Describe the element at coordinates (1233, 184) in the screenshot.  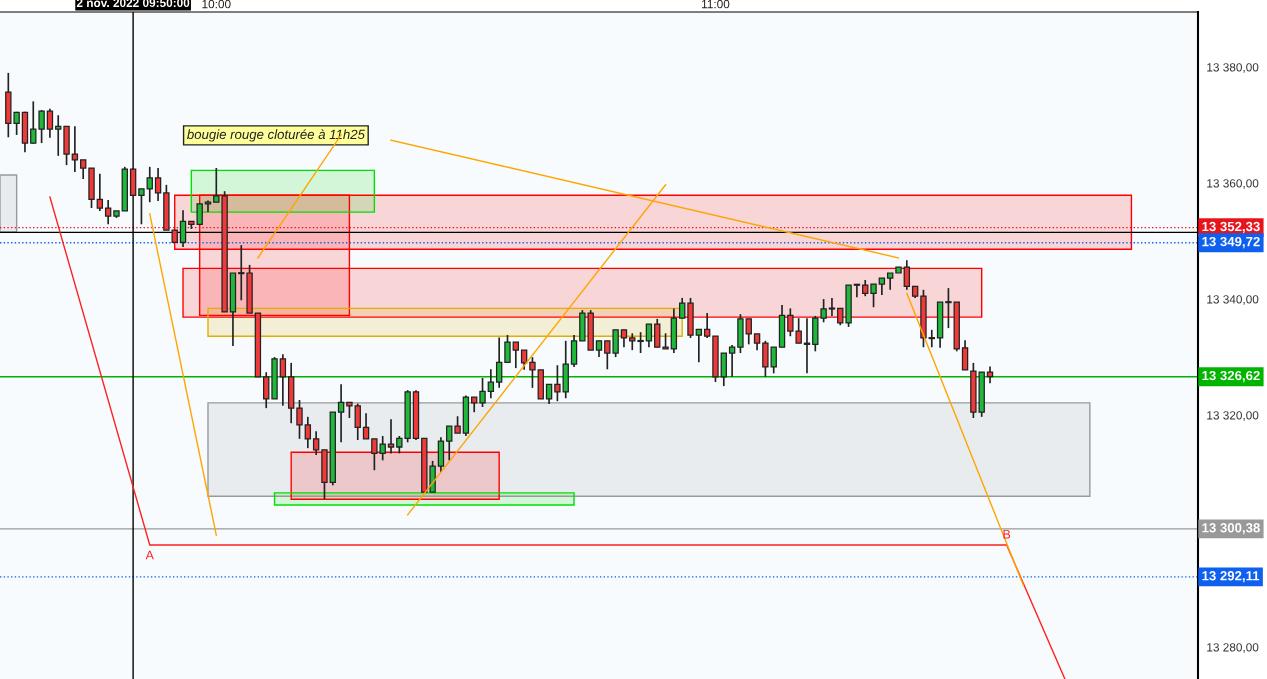
I see `y-tick-label: 13 360,00` at that location.